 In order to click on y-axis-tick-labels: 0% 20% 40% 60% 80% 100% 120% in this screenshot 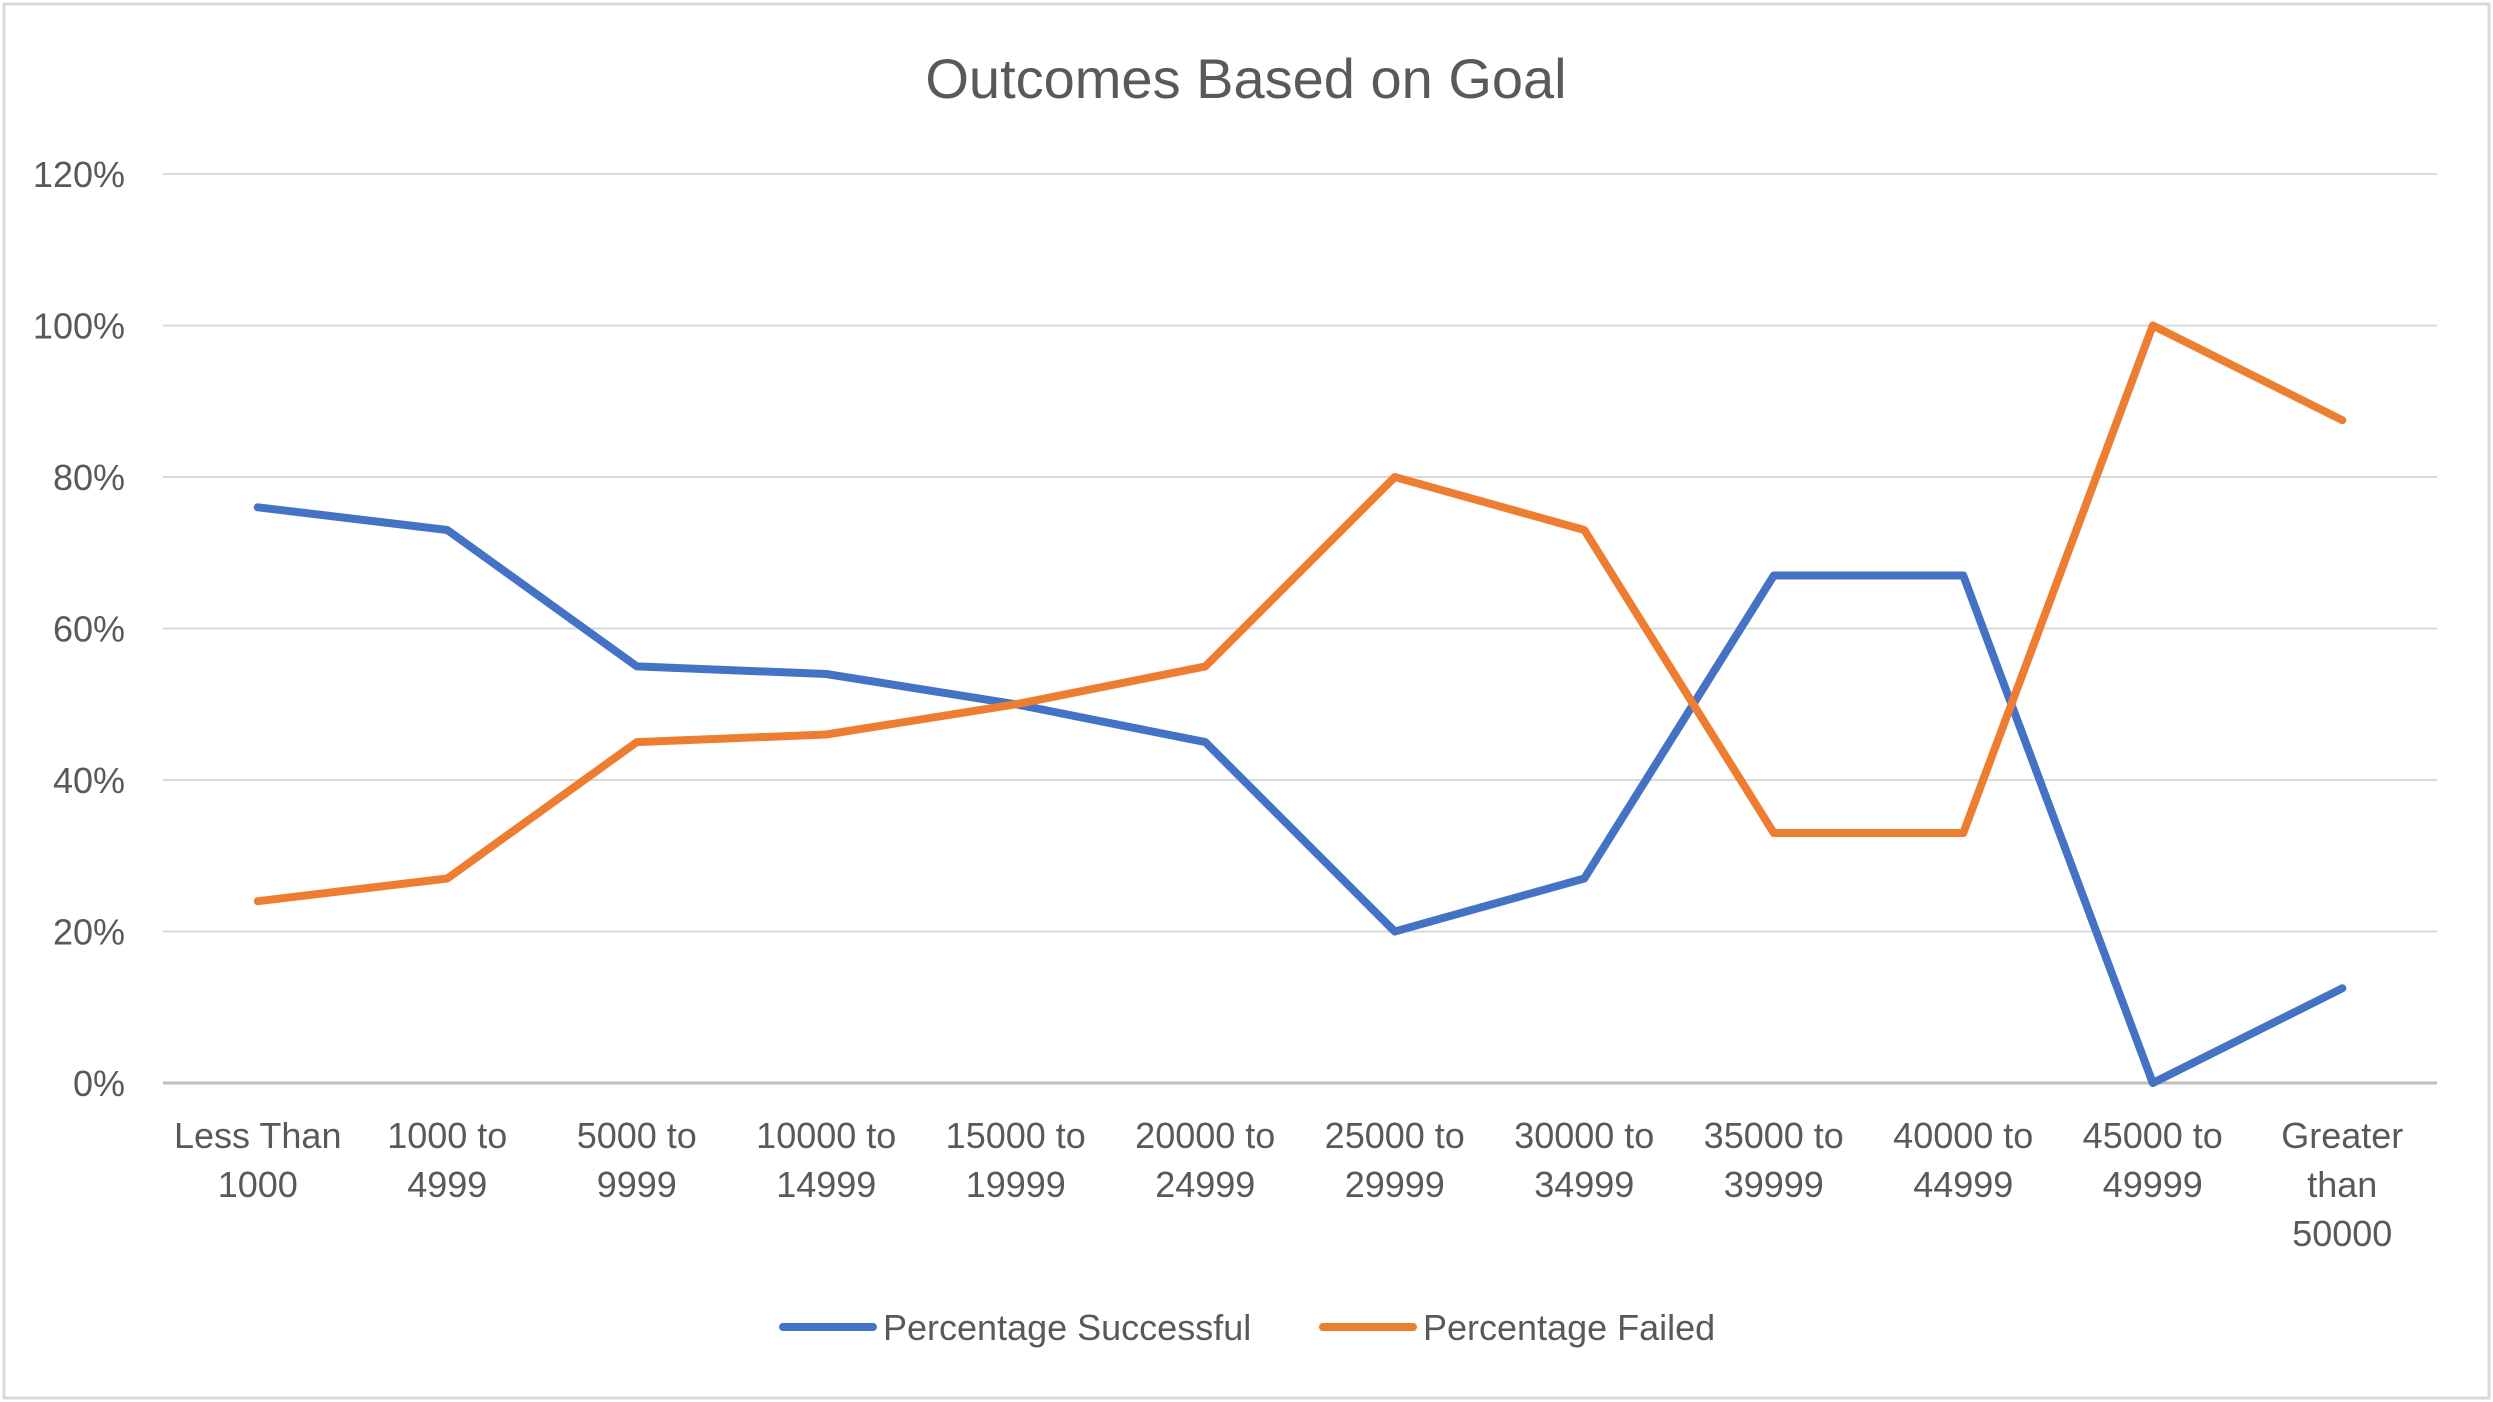, I will do `click(79, 629)`.